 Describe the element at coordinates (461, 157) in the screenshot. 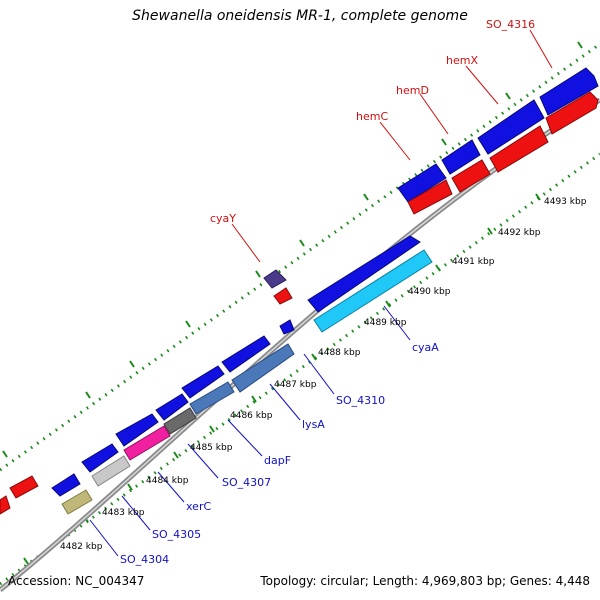

I see `gene-arrow-hemD` at that location.